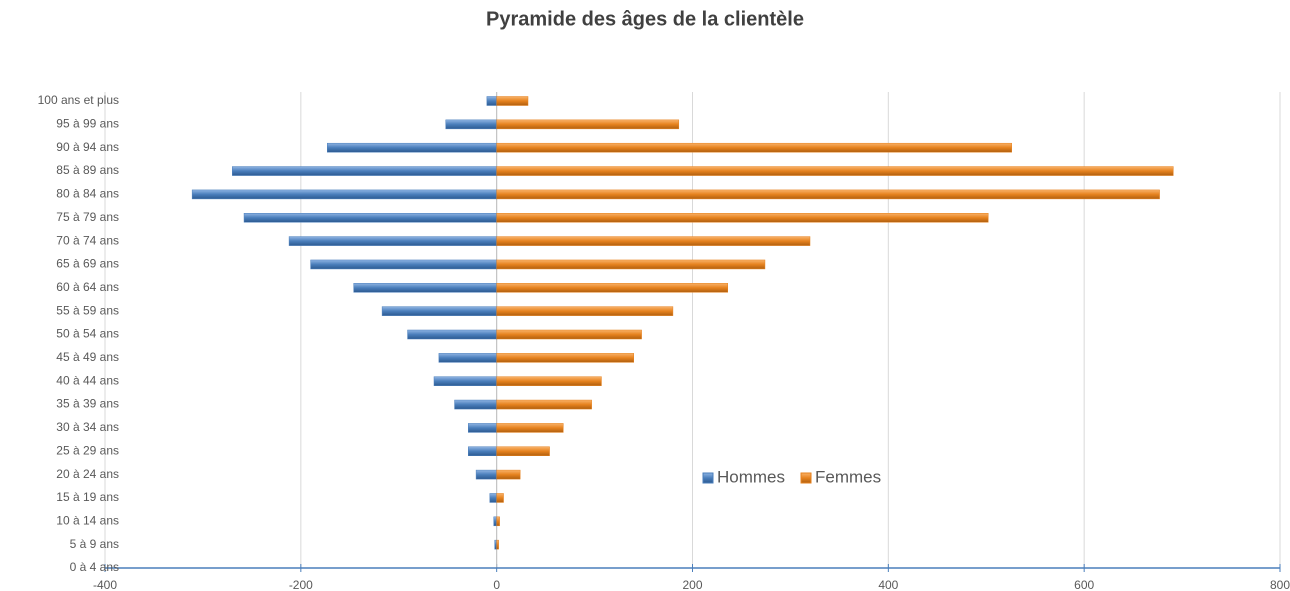  What do you see at coordinates (87, 287) in the screenshot?
I see `y-tick-label: 60 à 64 ans` at bounding box center [87, 287].